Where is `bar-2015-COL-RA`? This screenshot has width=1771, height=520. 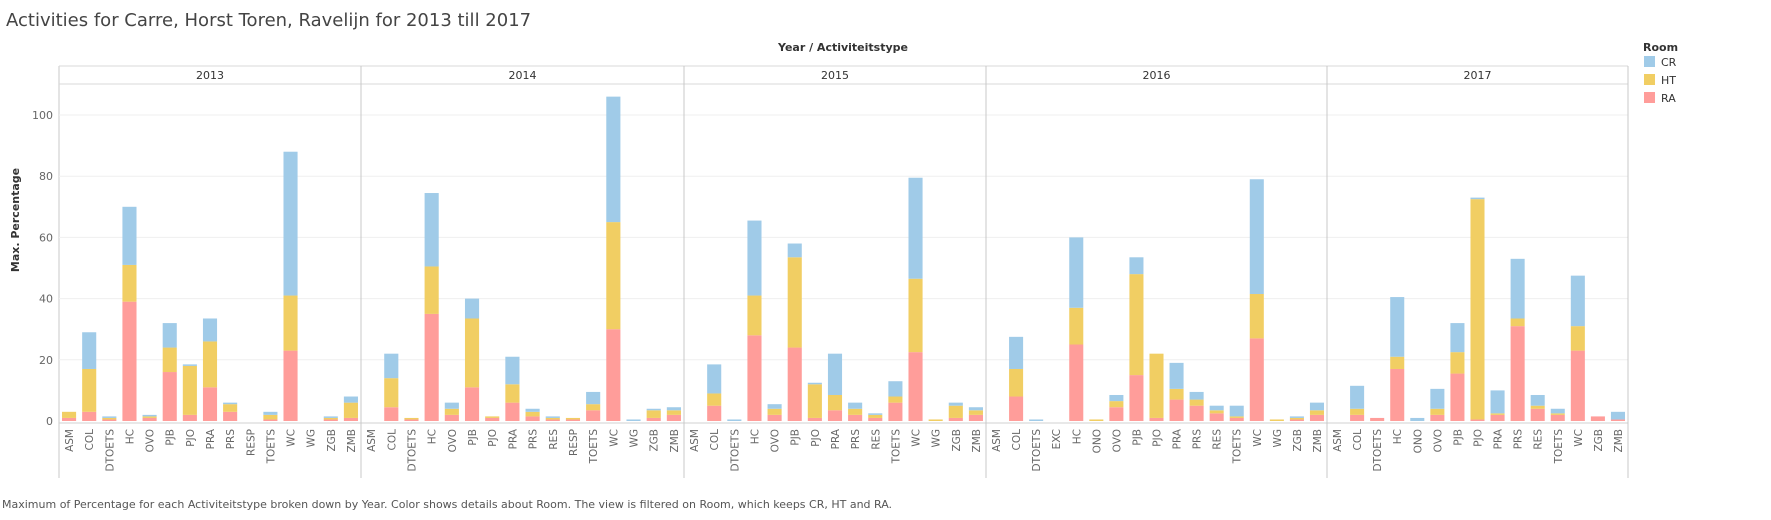
bar-2015-COL-RA is located at coordinates (714, 413).